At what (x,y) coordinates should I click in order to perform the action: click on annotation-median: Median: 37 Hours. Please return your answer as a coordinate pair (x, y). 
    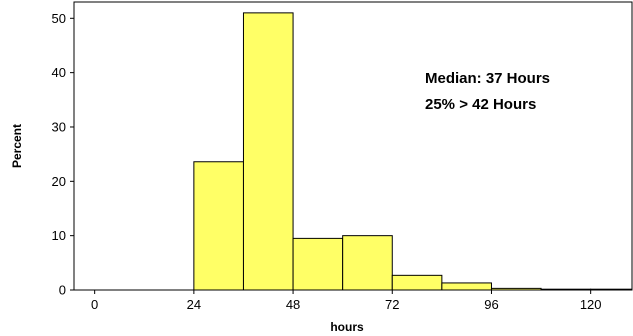
    Looking at the image, I should click on (487, 78).